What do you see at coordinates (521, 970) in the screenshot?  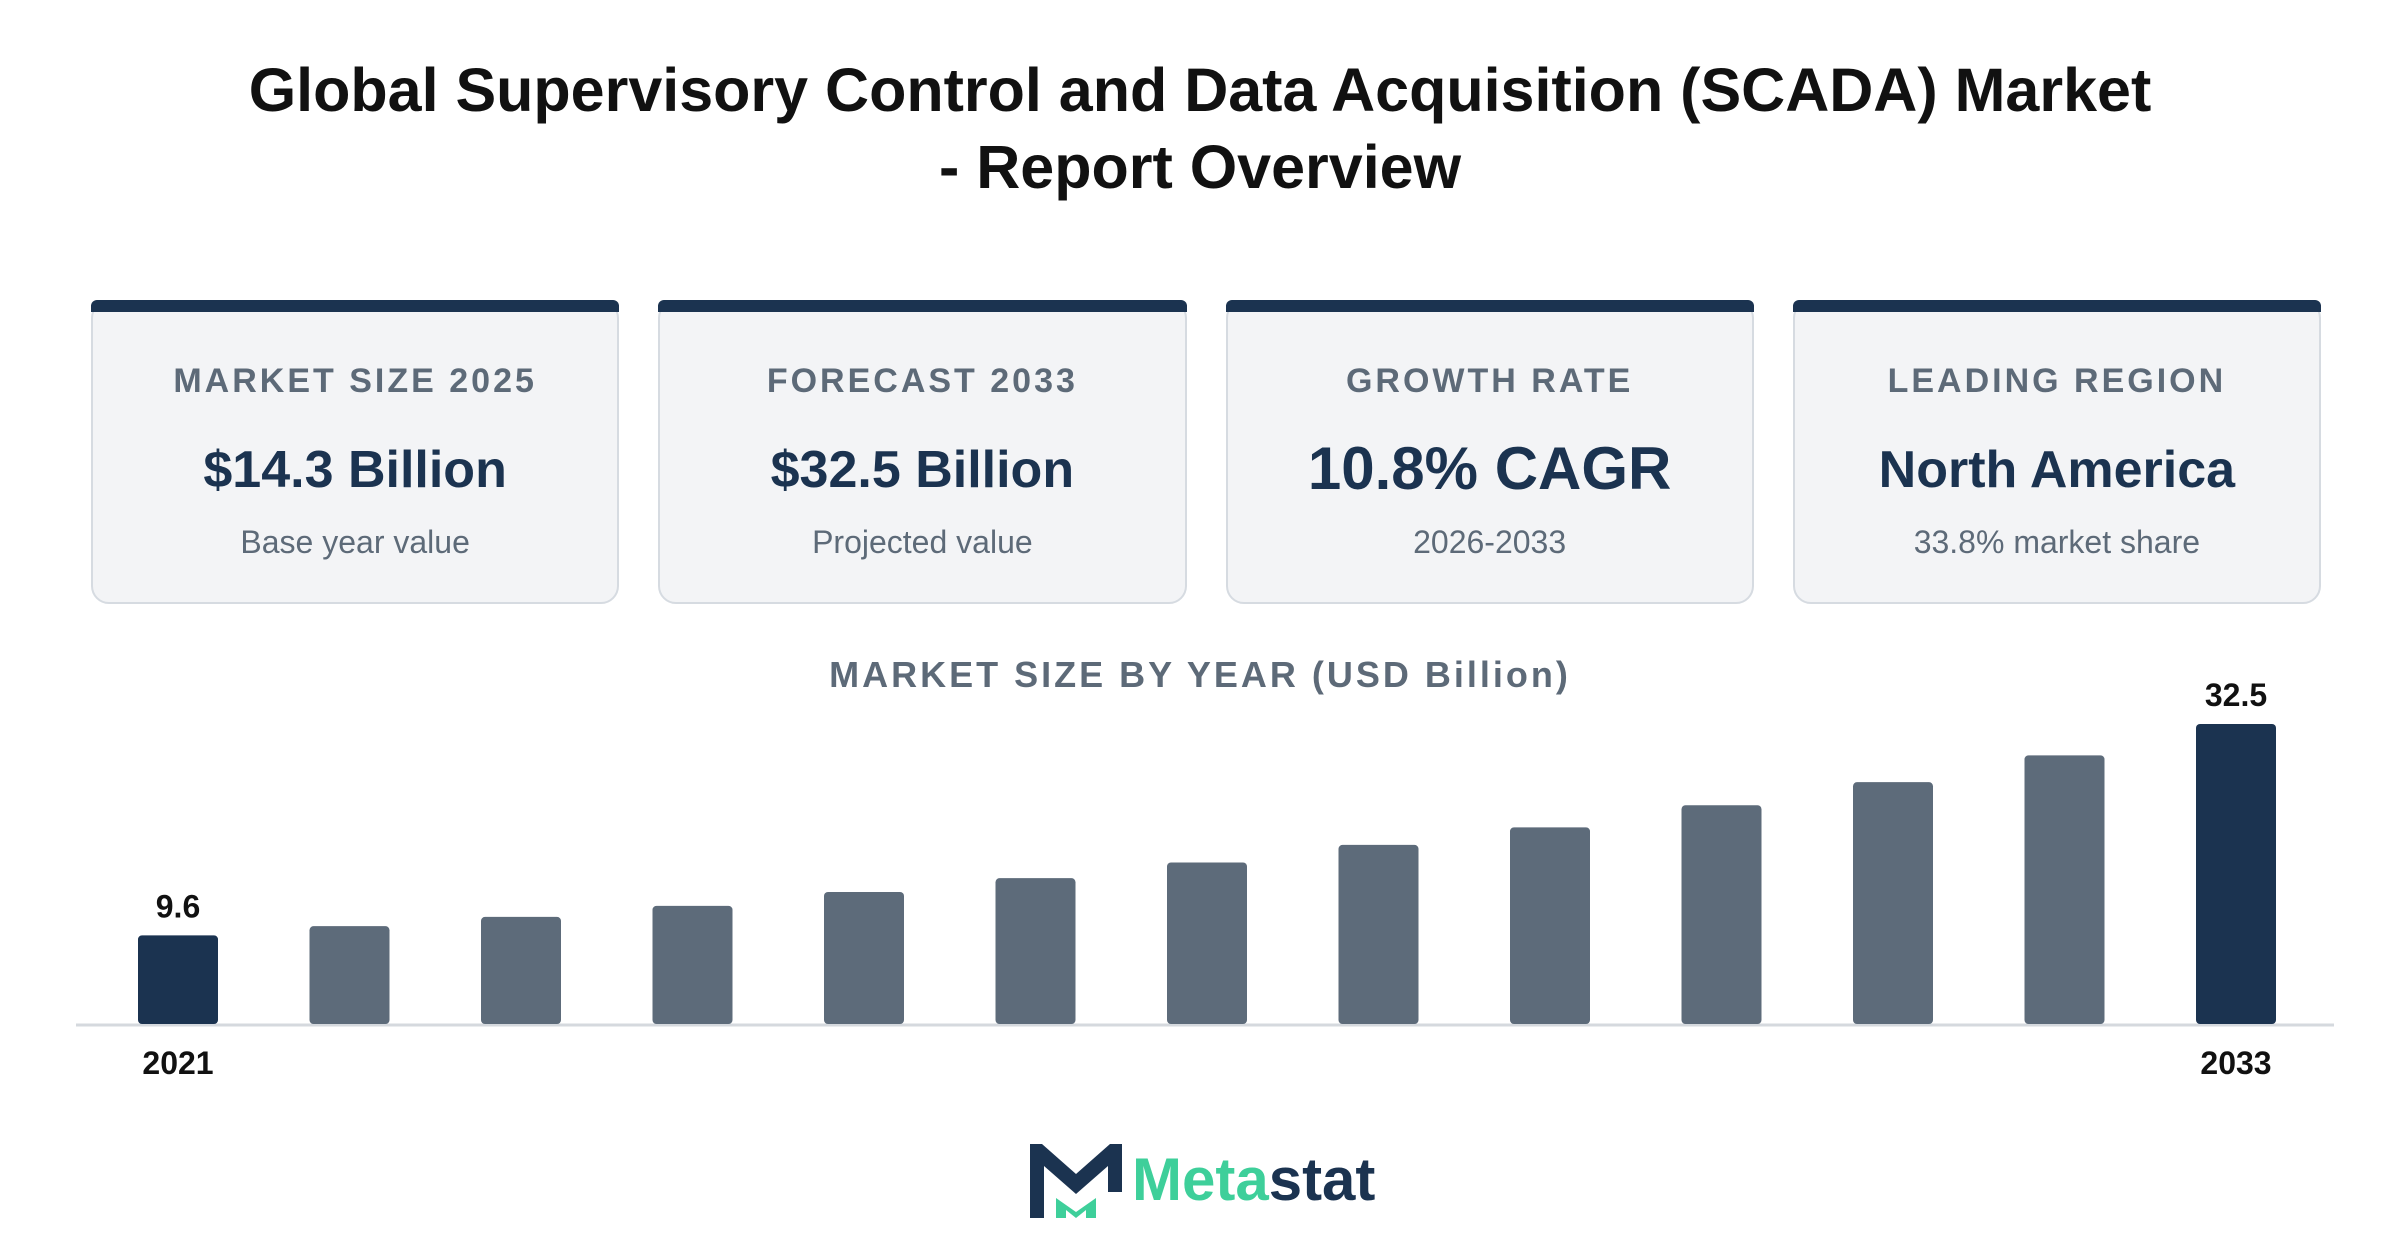 I see `bar-2023` at bounding box center [521, 970].